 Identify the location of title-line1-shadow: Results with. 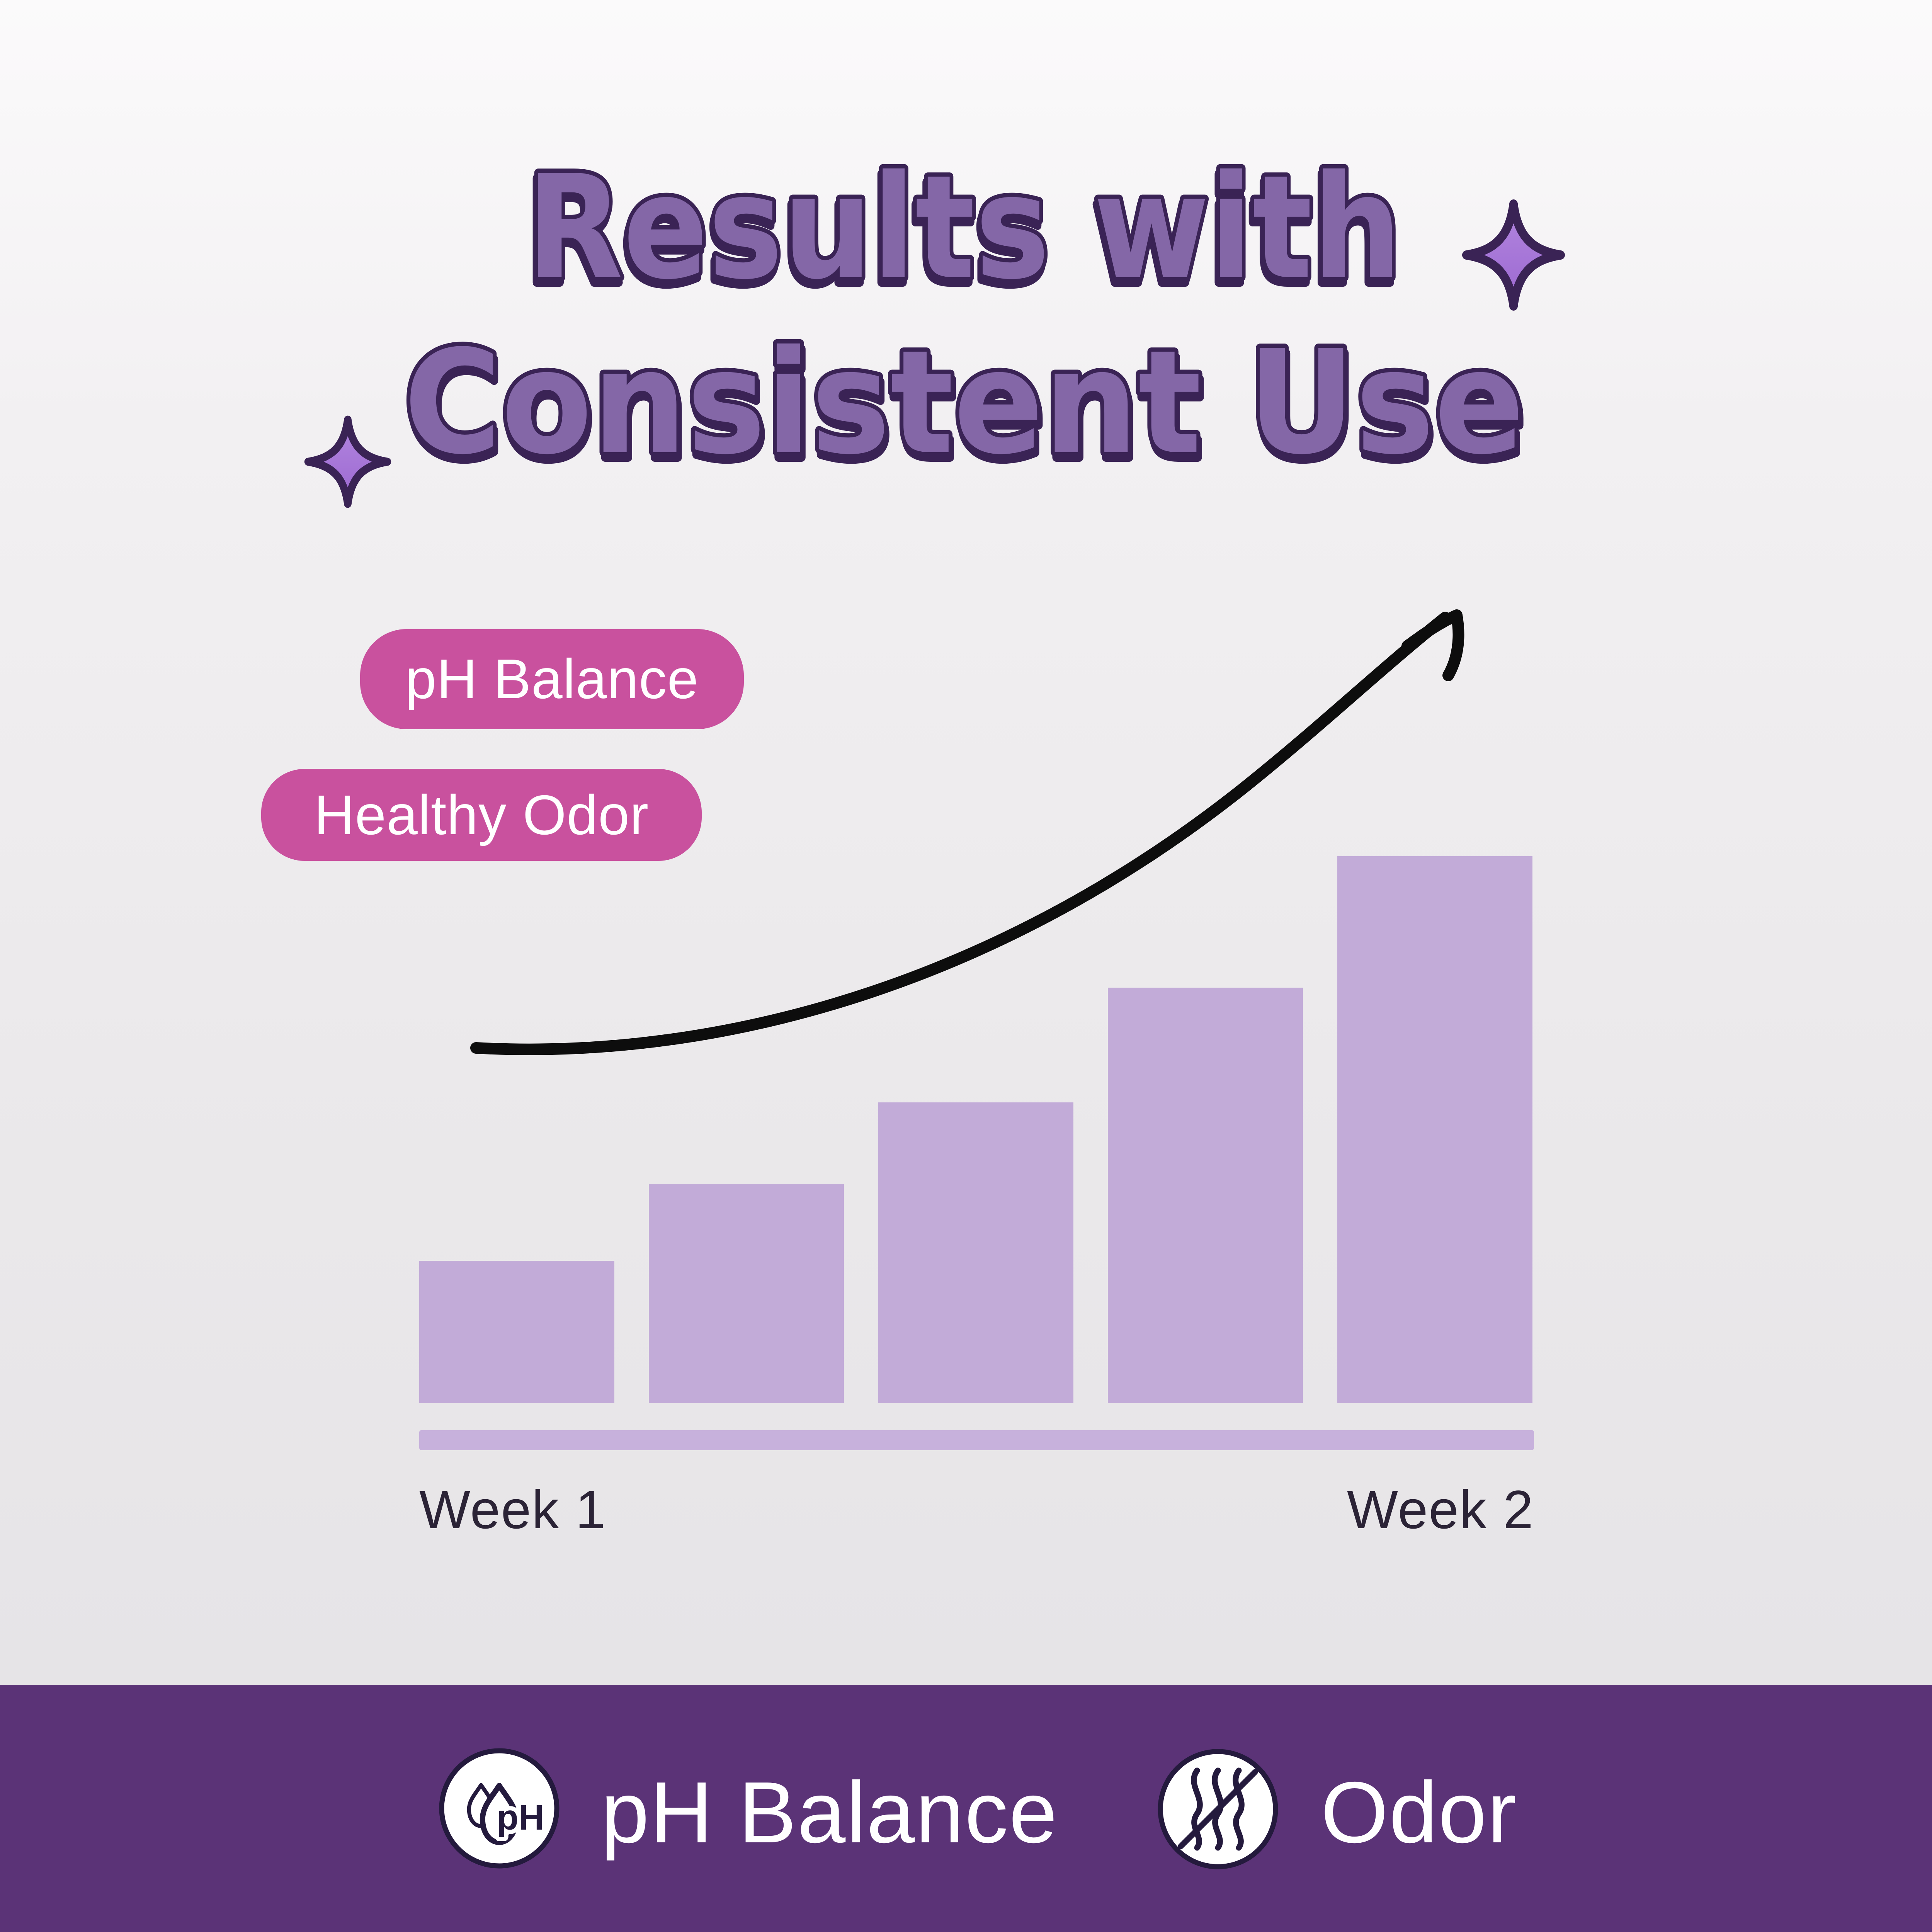
(963, 233).